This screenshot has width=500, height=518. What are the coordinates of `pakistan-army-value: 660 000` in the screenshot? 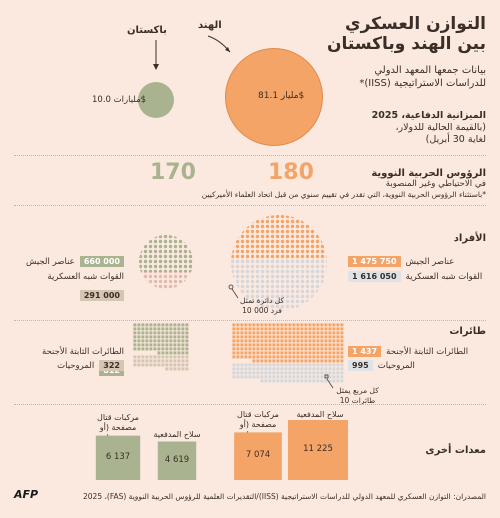 It's located at (101, 261).